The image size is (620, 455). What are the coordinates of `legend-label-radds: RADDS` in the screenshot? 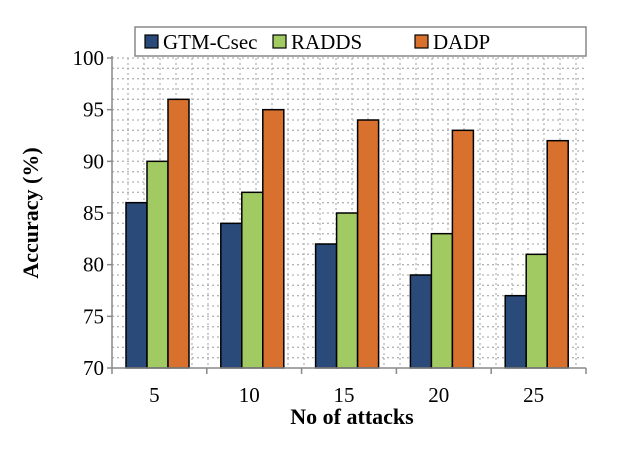 It's located at (326, 42).